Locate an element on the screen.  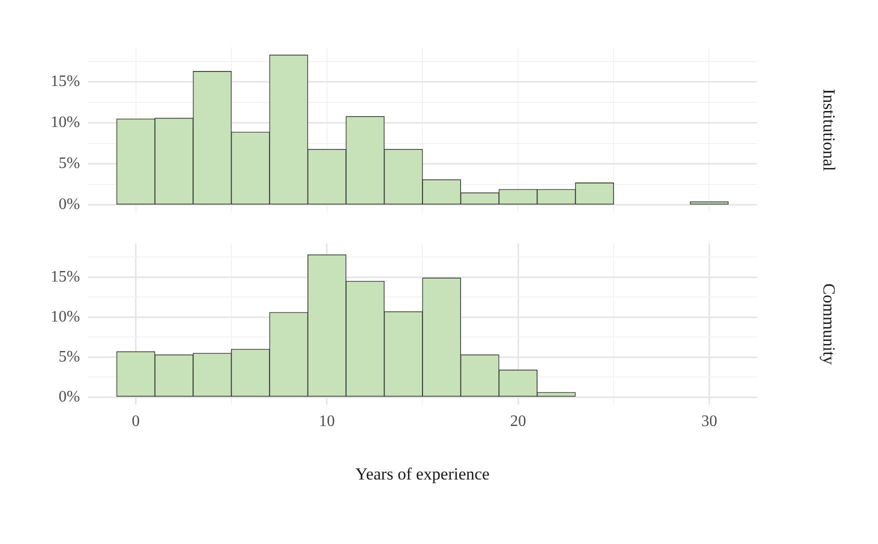
x-tick-label: 0 is located at coordinates (136, 421).